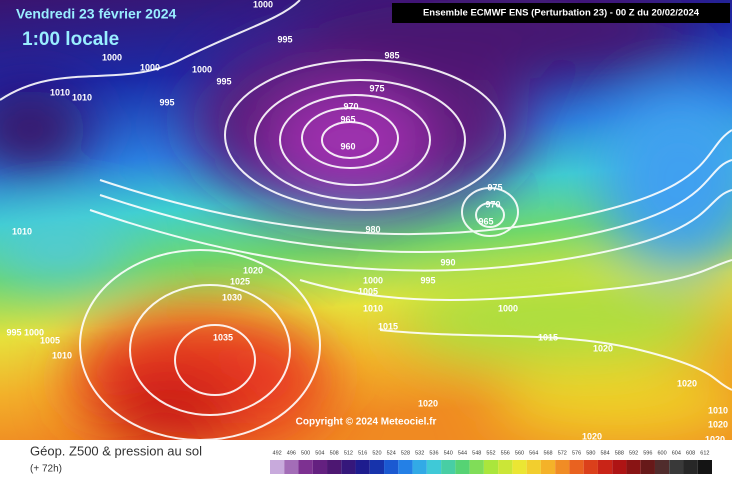 Image resolution: width=732 pixels, height=478 pixels. What do you see at coordinates (405, 453) in the screenshot?
I see `scale-label: 528` at bounding box center [405, 453].